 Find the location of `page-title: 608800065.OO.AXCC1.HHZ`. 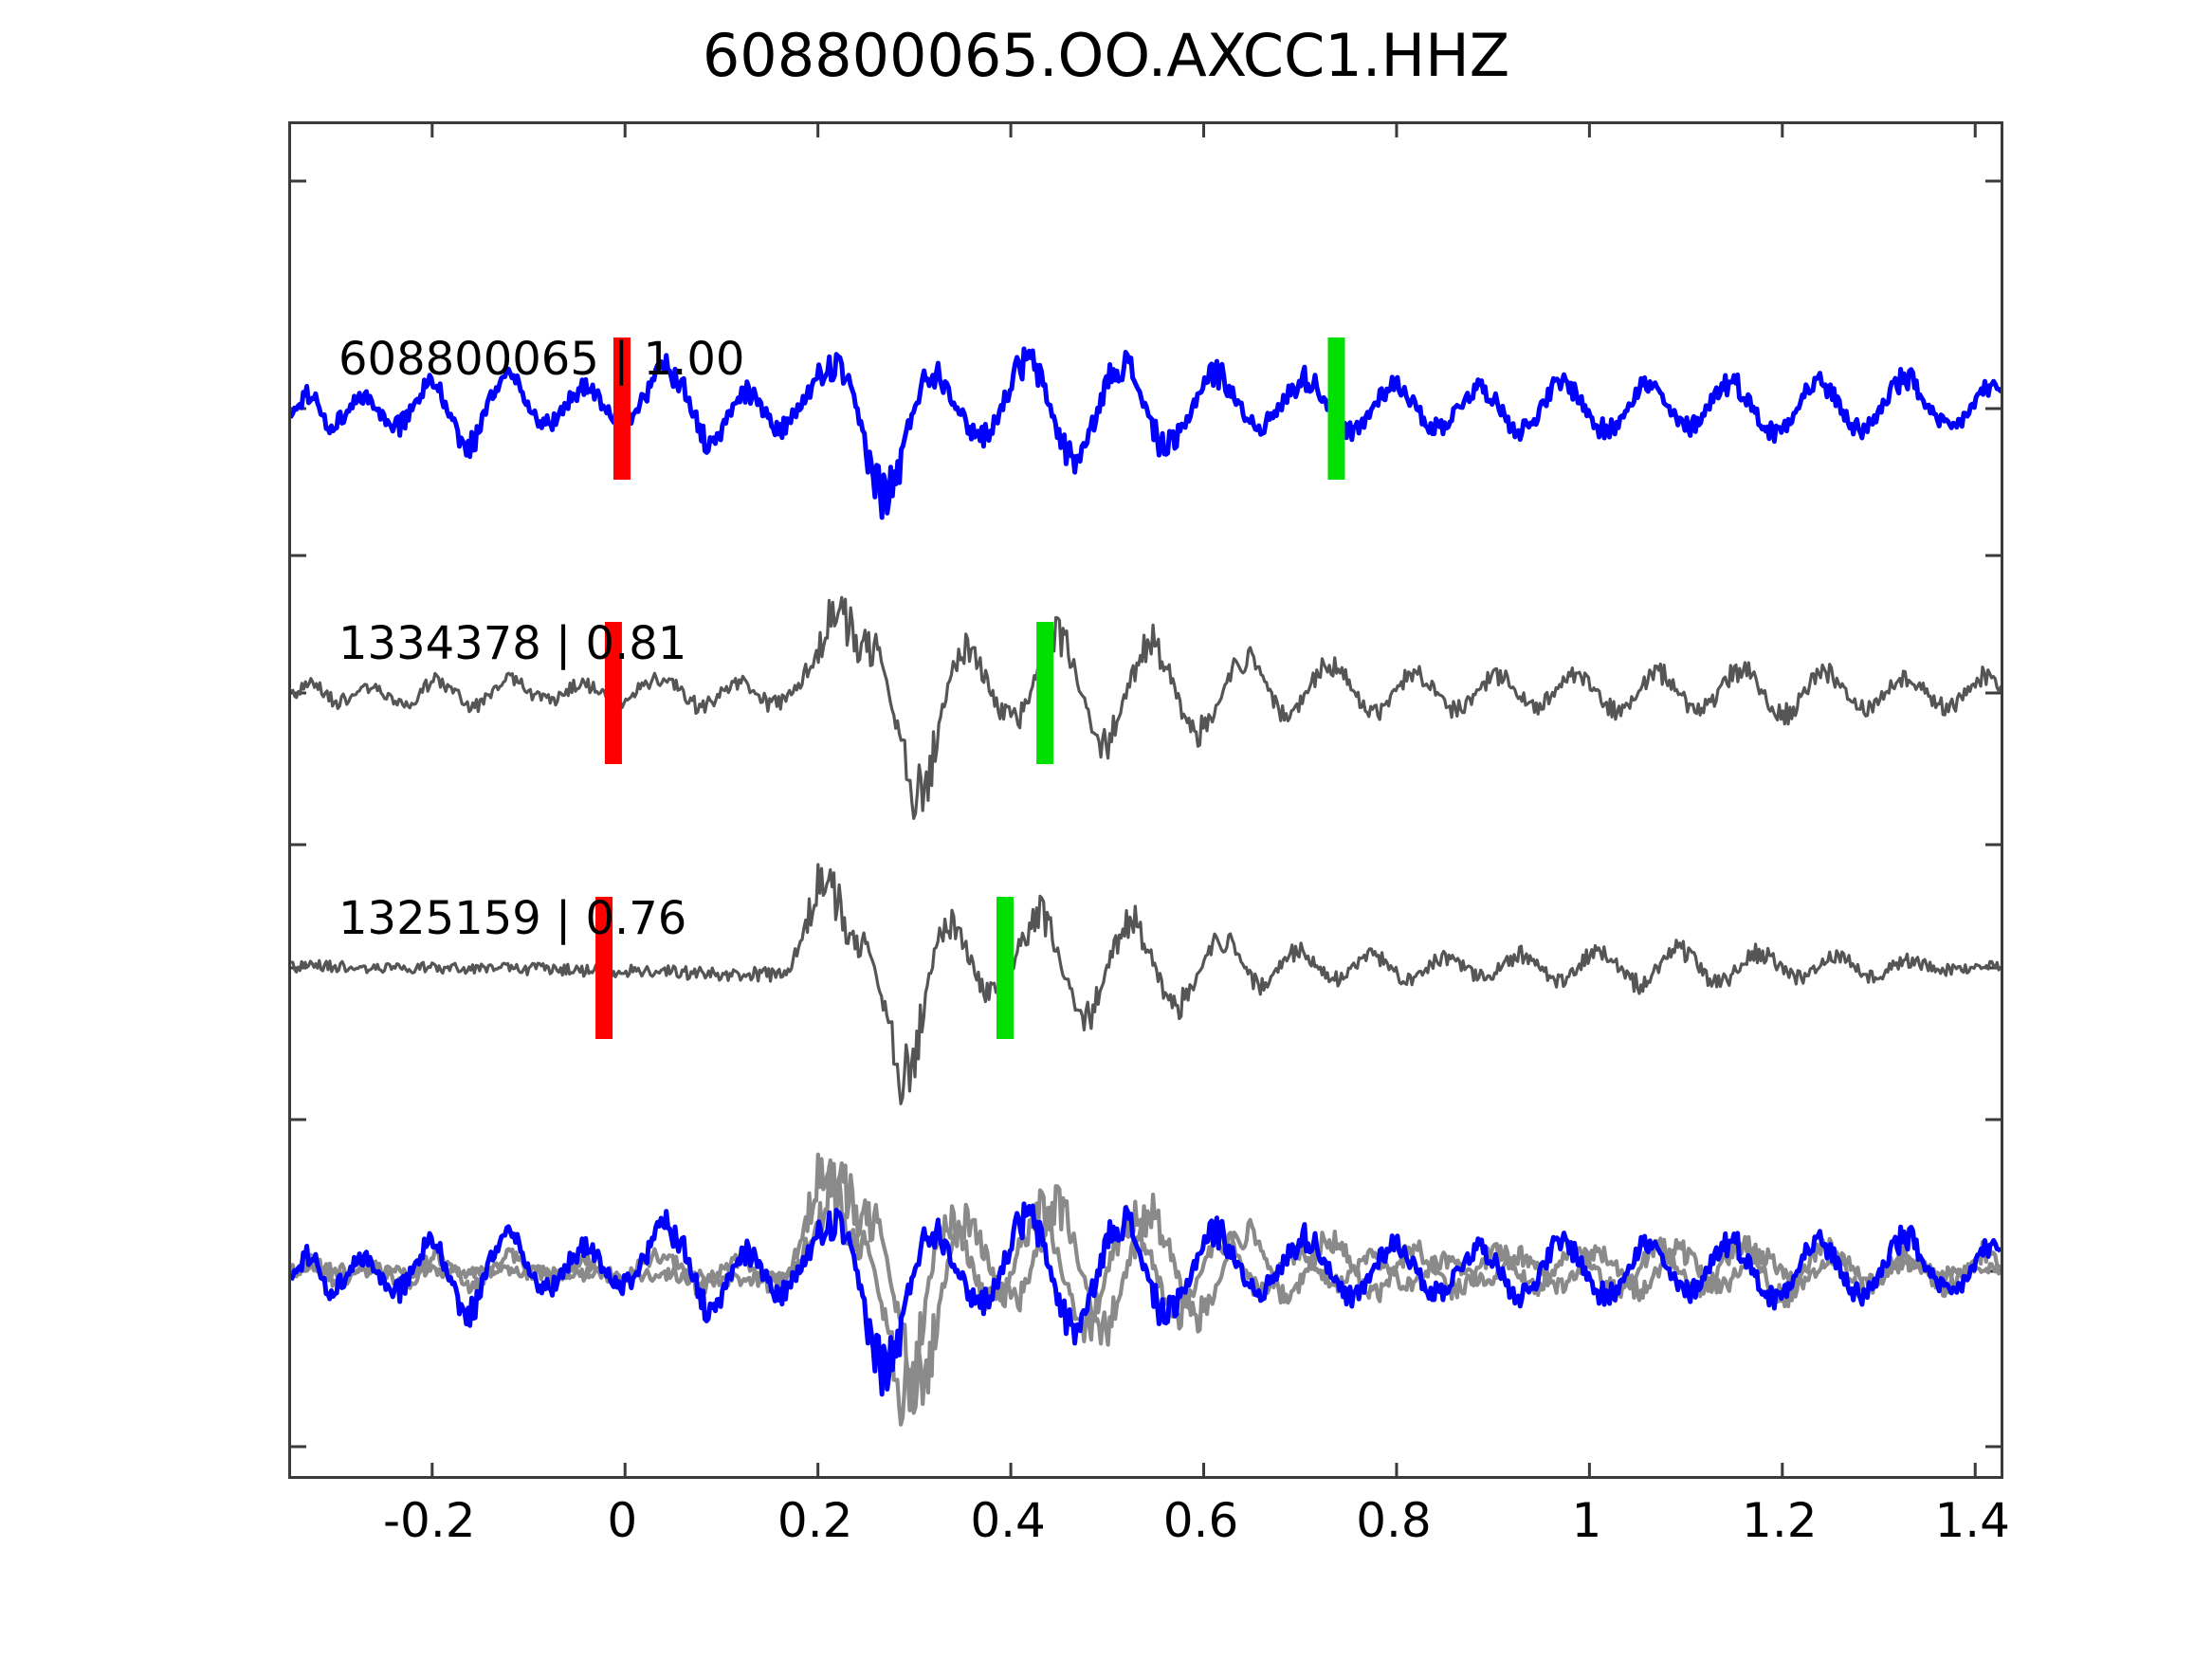

page-title: 608800065.OO.AXCC1.HHZ is located at coordinates (1106, 55).